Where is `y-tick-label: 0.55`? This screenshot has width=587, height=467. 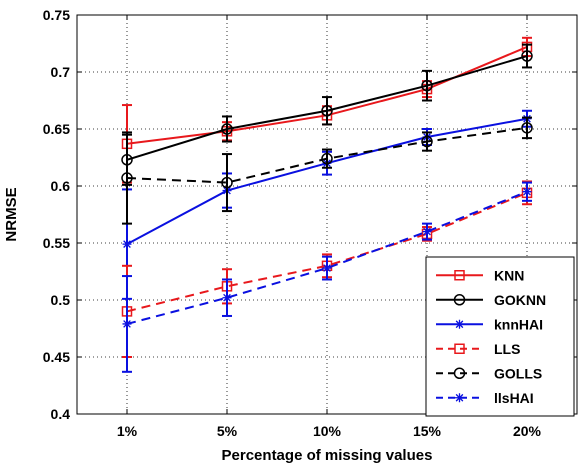
y-tick-label: 0.55 is located at coordinates (56, 243).